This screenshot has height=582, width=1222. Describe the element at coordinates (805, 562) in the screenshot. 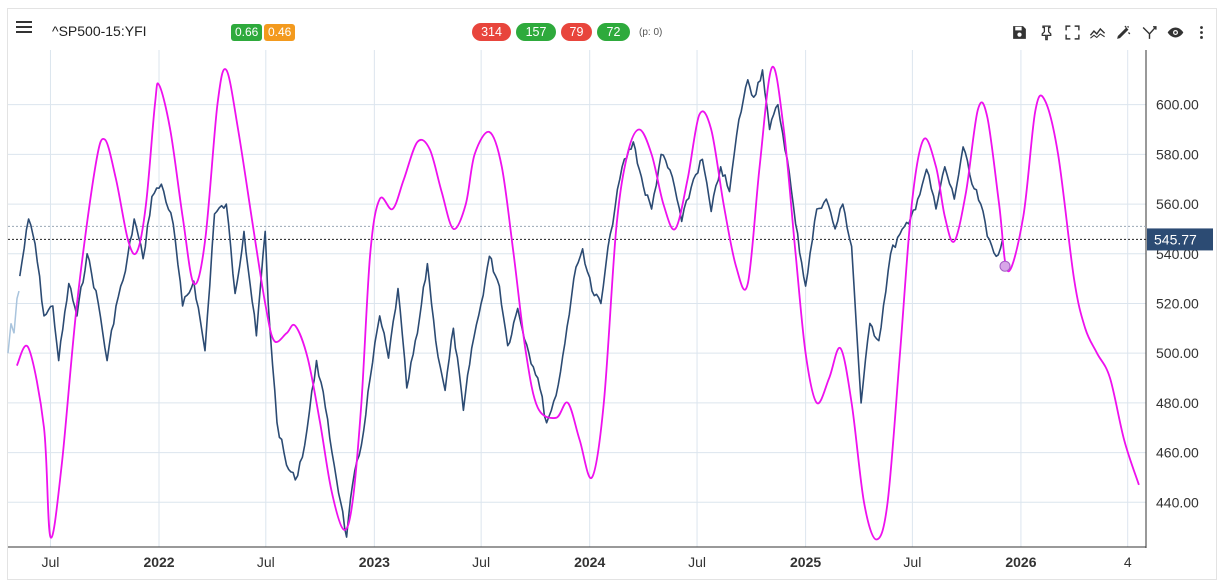

I see `x-tick-label: 2025` at that location.